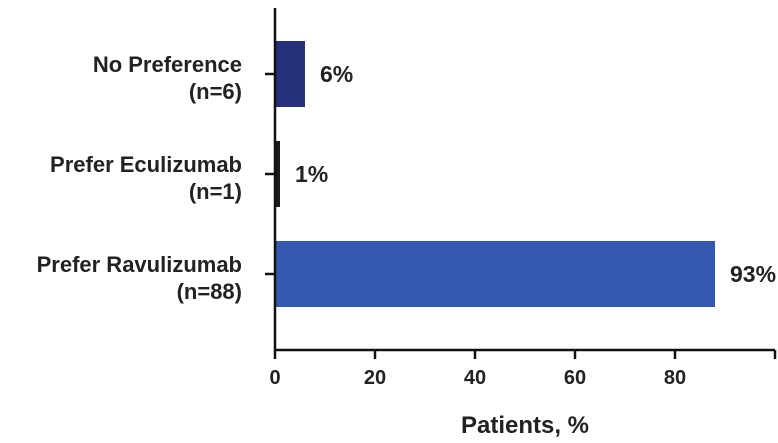  I want to click on x-tick-label: 80, so click(675, 378).